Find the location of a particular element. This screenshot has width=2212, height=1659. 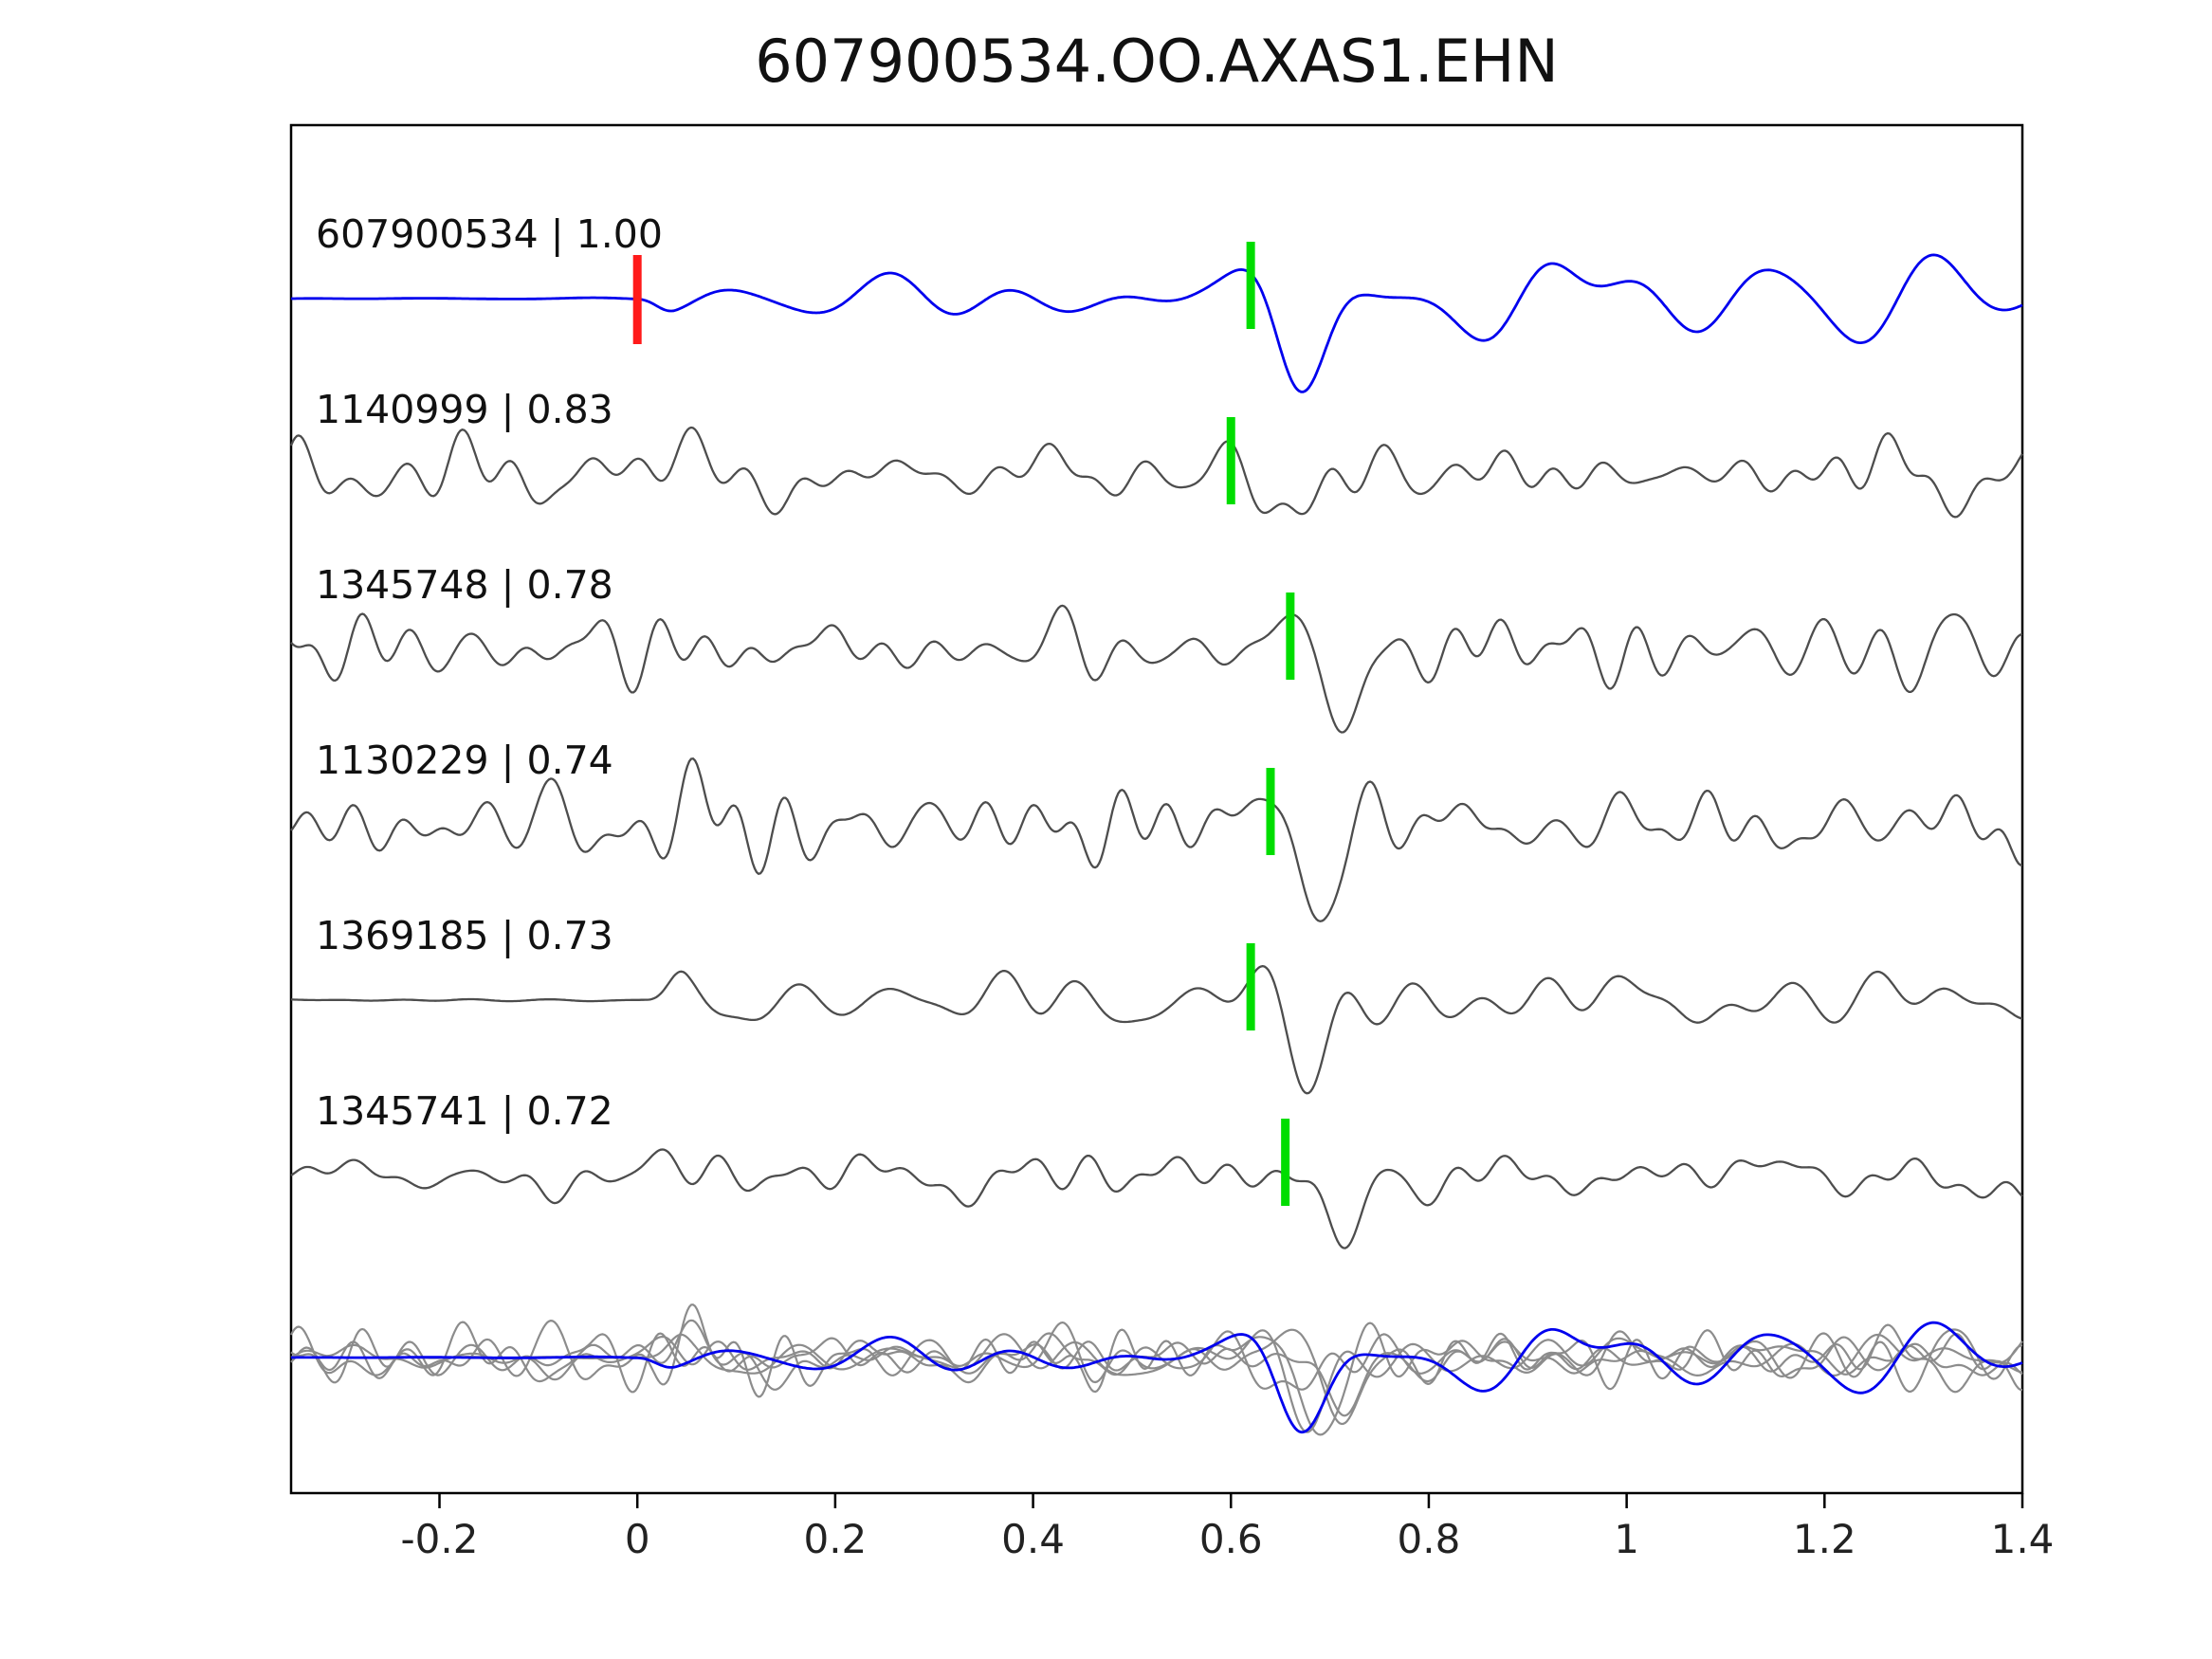

x-tick-label: -0.2 is located at coordinates (439, 1539).